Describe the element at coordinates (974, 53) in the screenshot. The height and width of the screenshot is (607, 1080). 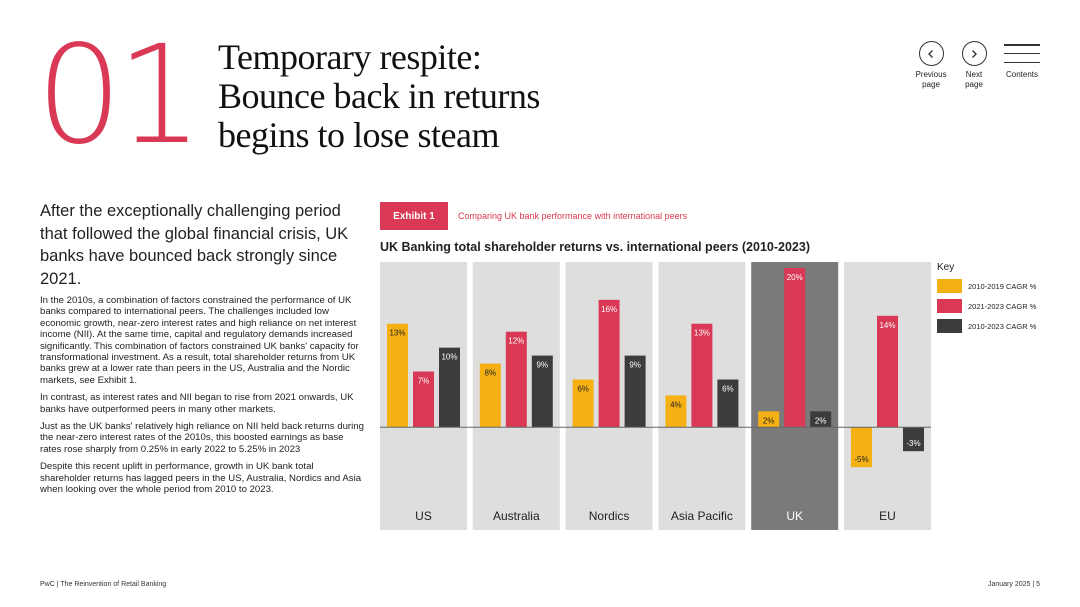
I see `chevron-right-icon` at that location.